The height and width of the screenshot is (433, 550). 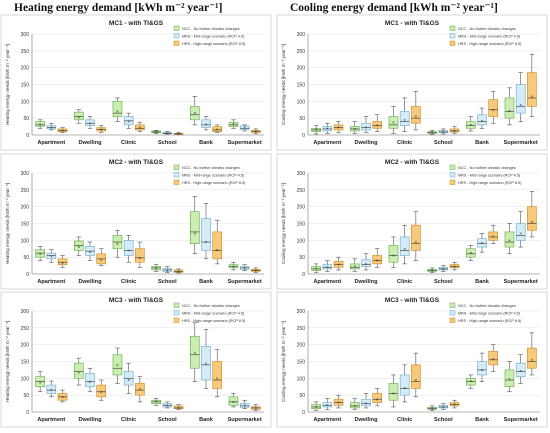 What do you see at coordinates (412, 300) in the screenshot?
I see `panel-title: MC3 - with TI&GS` at bounding box center [412, 300].